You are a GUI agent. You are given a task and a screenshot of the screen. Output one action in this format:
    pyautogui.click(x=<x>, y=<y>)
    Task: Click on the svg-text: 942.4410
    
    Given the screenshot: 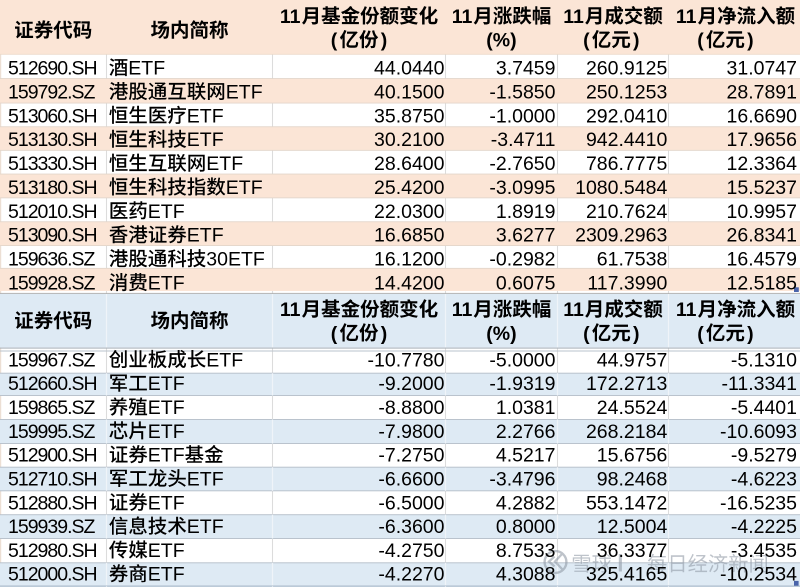 What is the action you would take?
    pyautogui.click(x=626, y=140)
    